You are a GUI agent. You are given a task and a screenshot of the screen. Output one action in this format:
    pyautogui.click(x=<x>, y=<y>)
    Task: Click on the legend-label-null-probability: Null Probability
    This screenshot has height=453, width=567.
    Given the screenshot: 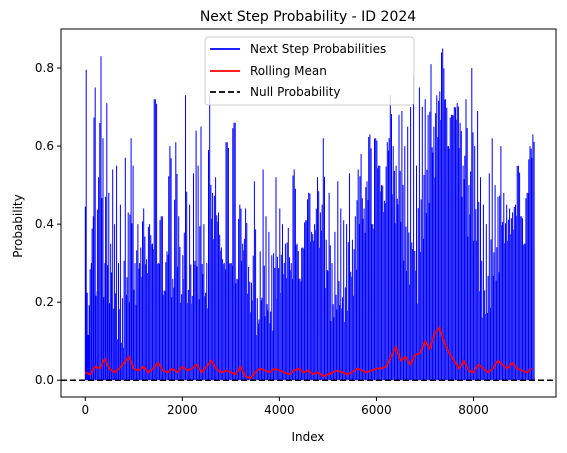 What is the action you would take?
    pyautogui.click(x=295, y=92)
    